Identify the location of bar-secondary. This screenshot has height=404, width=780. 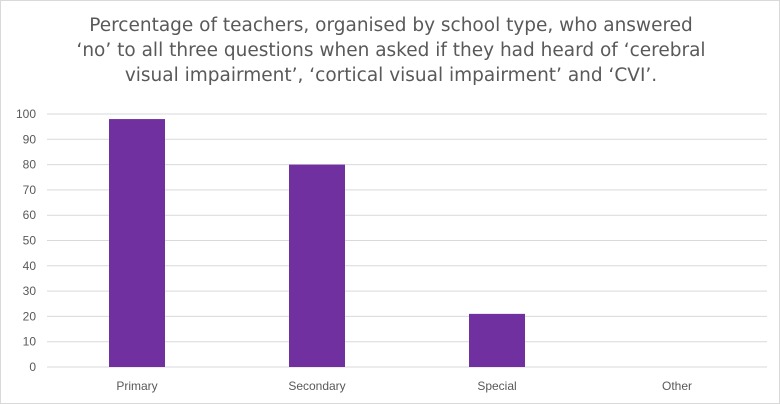
(317, 265).